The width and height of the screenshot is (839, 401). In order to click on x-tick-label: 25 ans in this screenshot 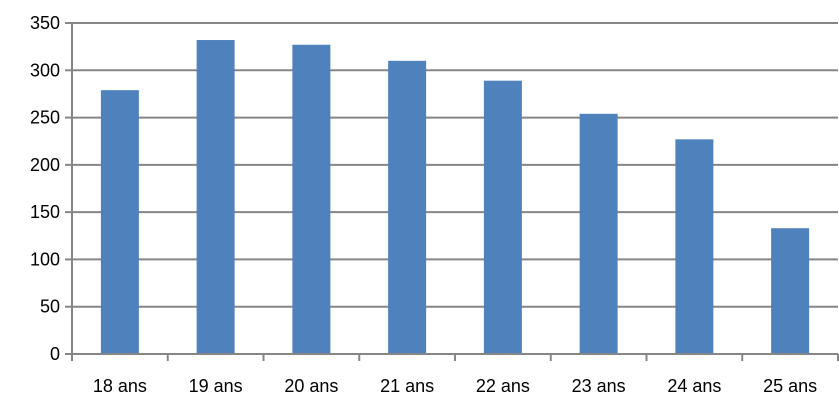, I will do `click(790, 386)`.